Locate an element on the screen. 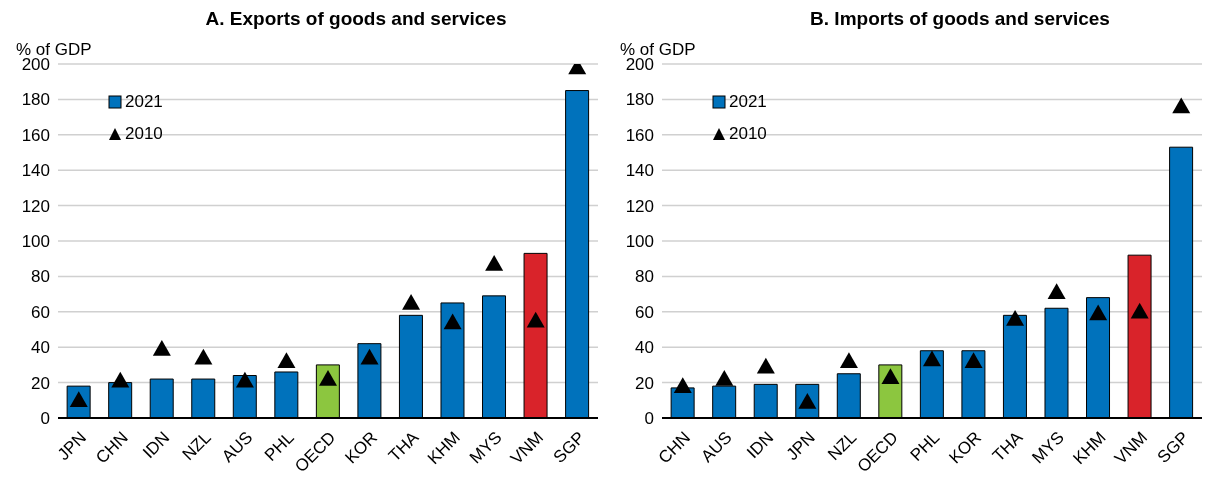 The width and height of the screenshot is (1216, 494). chart-title: B. Imports of goods and services is located at coordinates (960, 19).